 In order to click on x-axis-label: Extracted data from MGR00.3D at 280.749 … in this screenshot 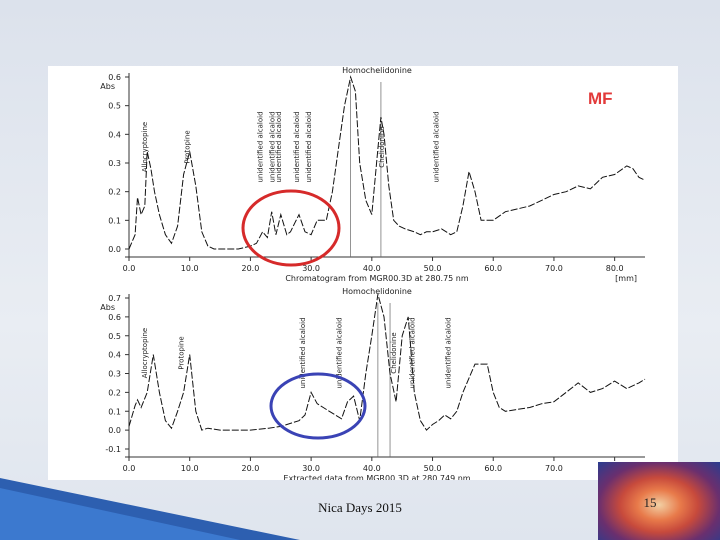, I will do `click(376, 477)`.